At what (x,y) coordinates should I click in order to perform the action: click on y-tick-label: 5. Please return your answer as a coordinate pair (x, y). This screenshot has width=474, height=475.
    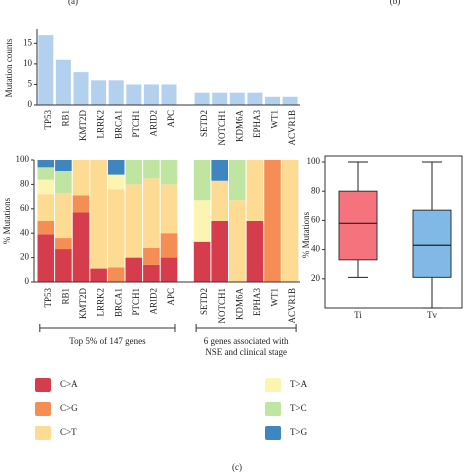
    Looking at the image, I should click on (30, 84).